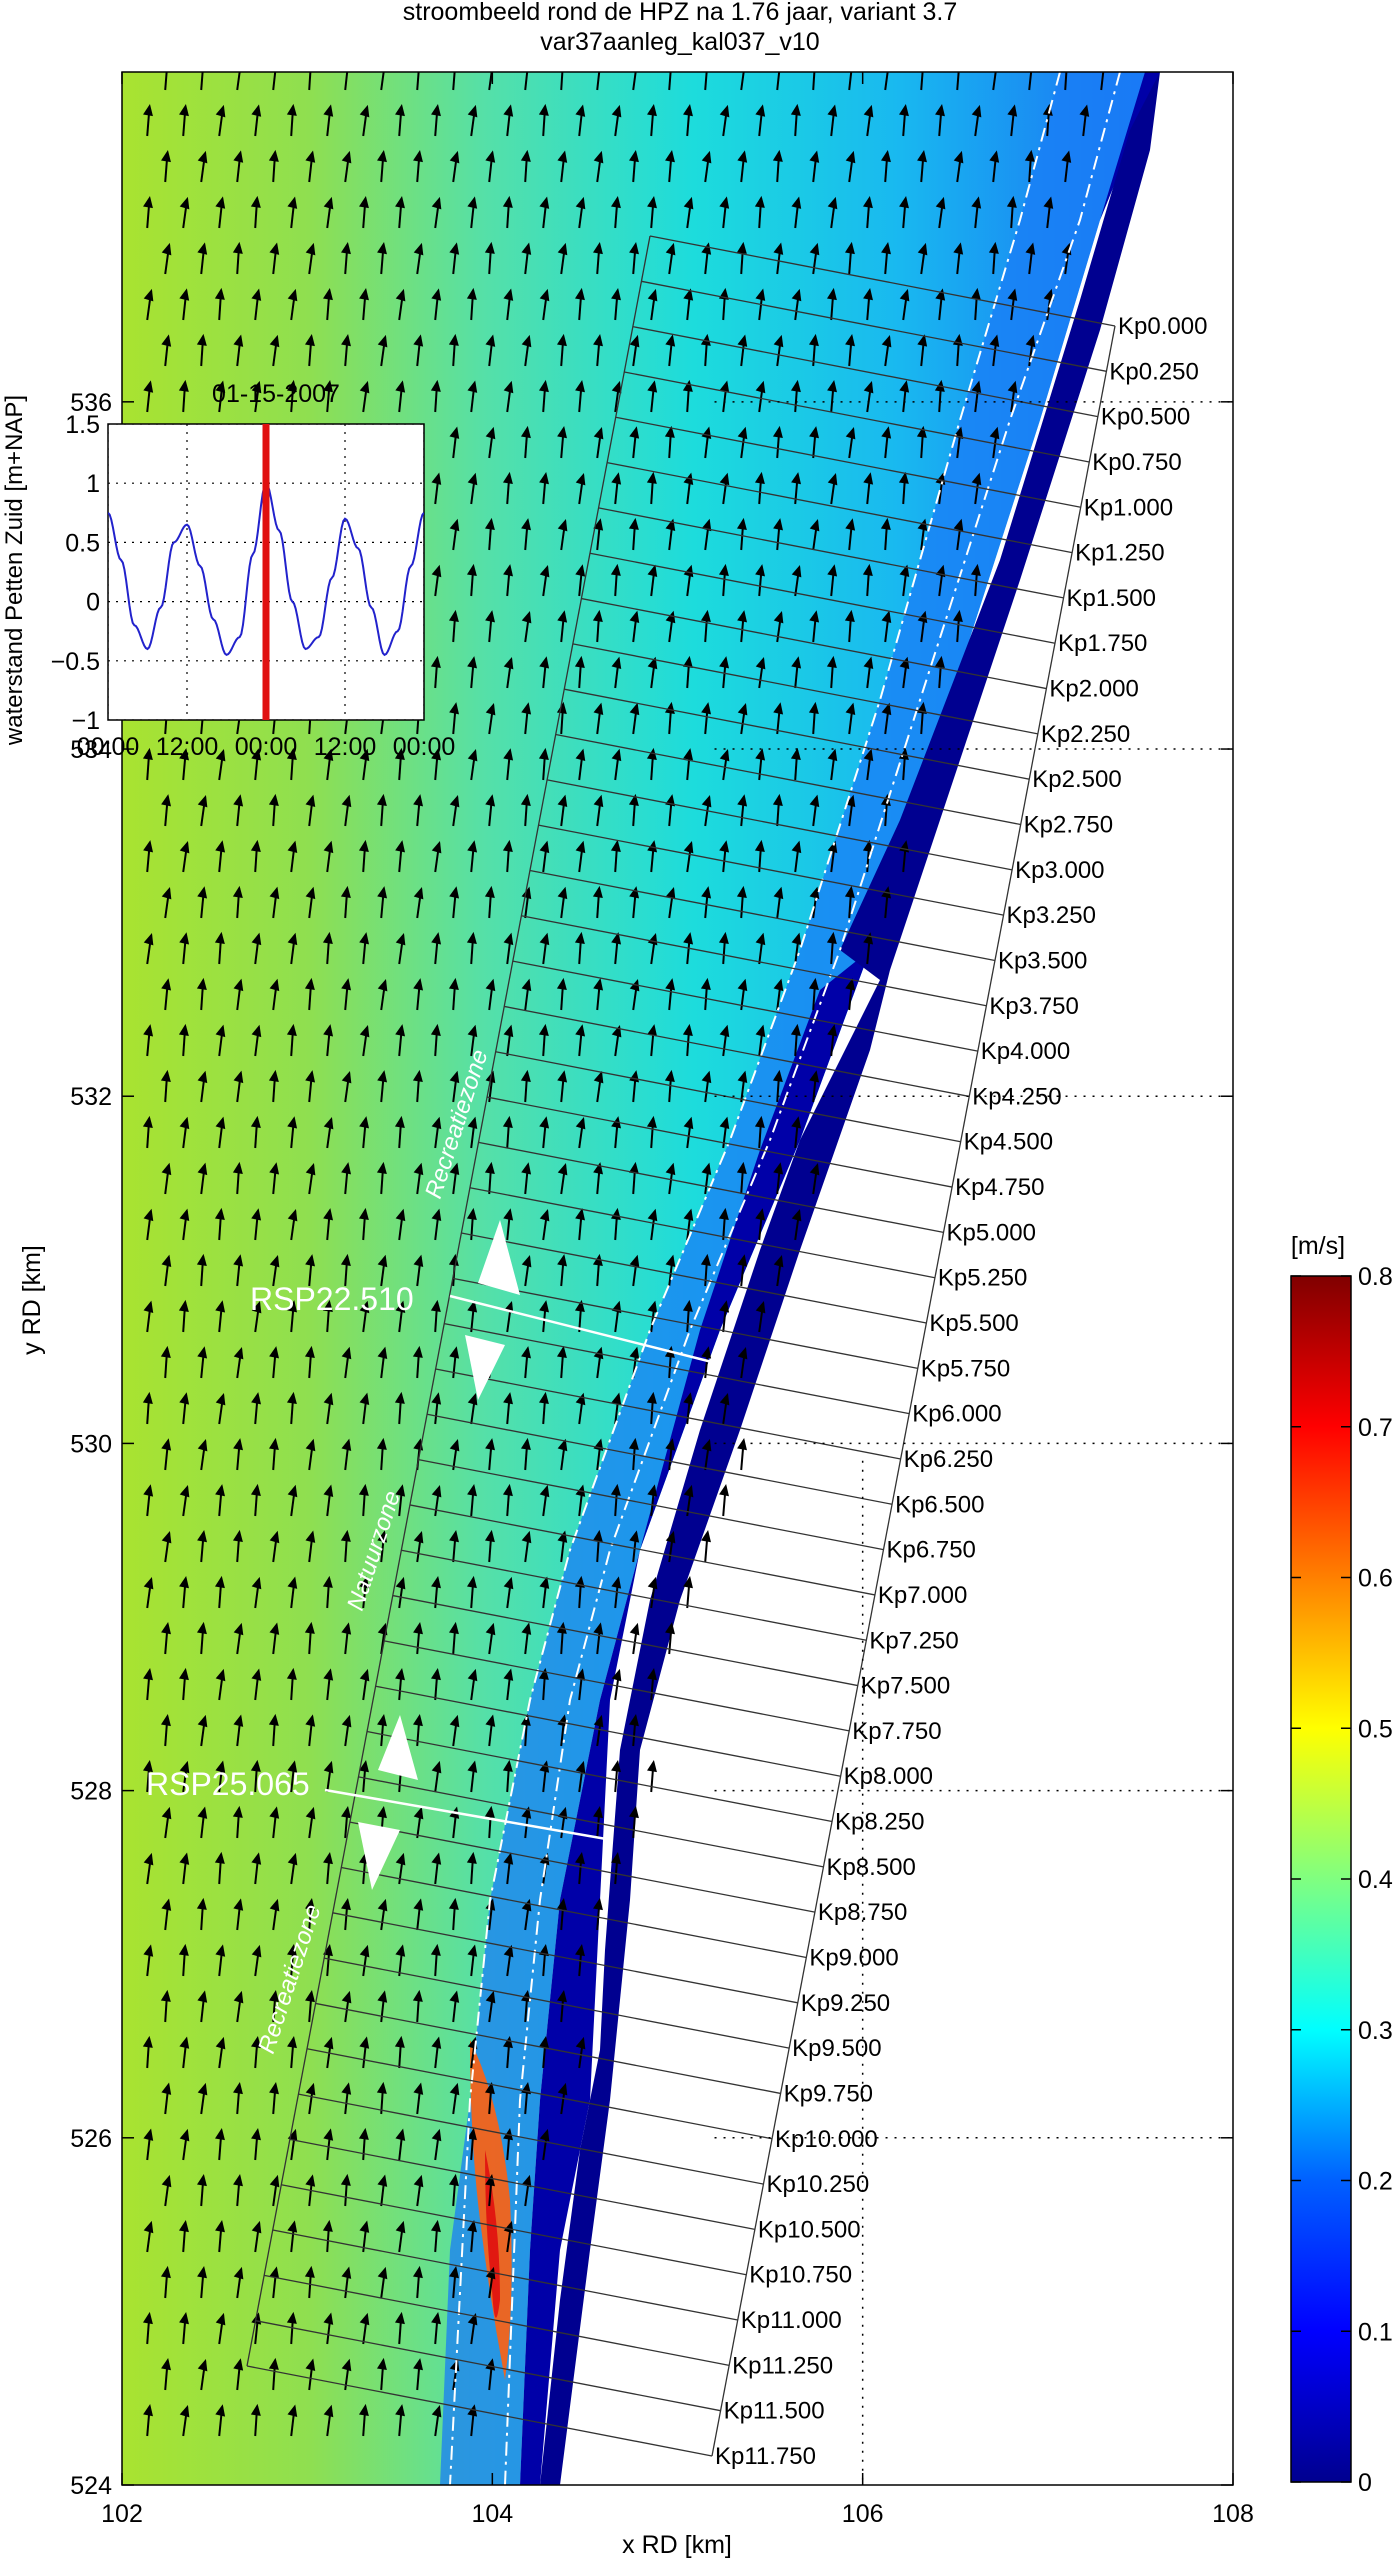 Image resolution: width=1396 pixels, height=2560 pixels. I want to click on transect-label: Kp11.250, so click(782, 2365).